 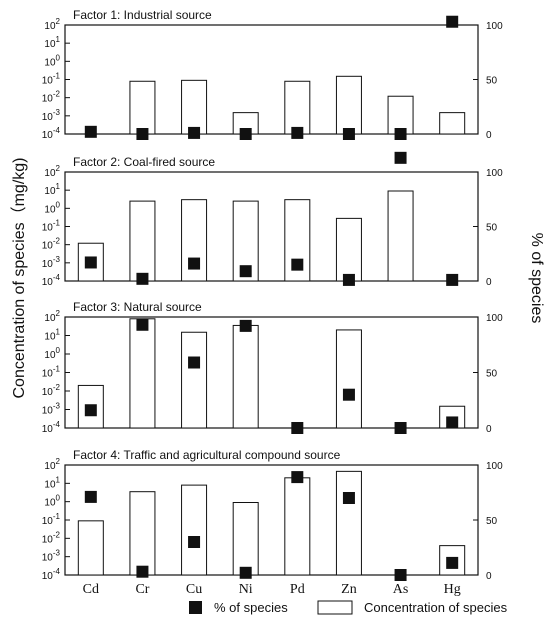 What do you see at coordinates (349, 589) in the screenshot?
I see `category-label-zn: Zn` at bounding box center [349, 589].